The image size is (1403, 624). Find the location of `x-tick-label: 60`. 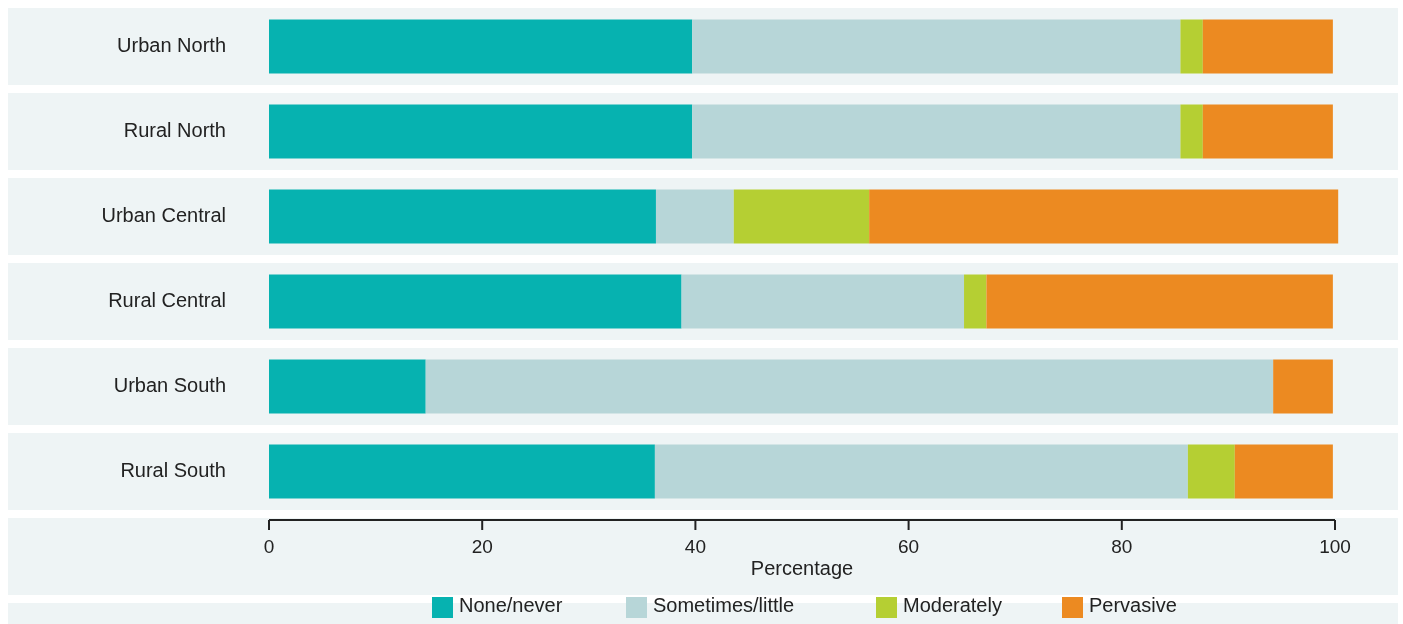

x-tick-label: 60 is located at coordinates (909, 546).